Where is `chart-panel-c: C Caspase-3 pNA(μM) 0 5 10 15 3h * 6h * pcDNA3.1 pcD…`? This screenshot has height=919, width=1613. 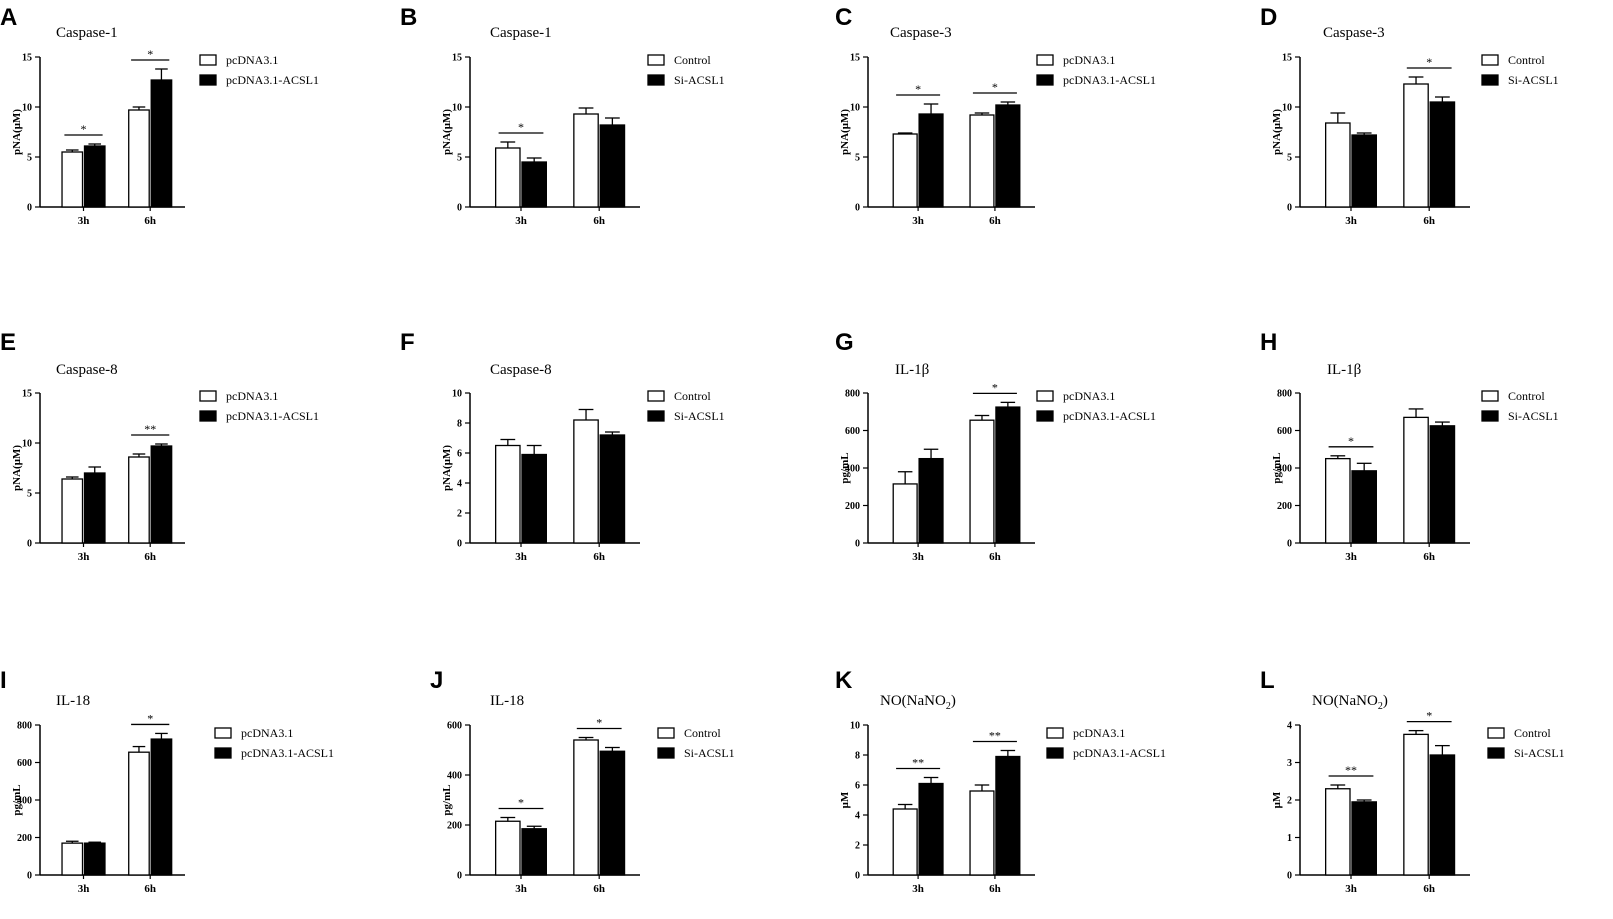 chart-panel-c: C Caspase-3 pNA(μM) 0 5 10 15 3h * 6h * pcDNA3.1 pcD… is located at coordinates (995, 115).